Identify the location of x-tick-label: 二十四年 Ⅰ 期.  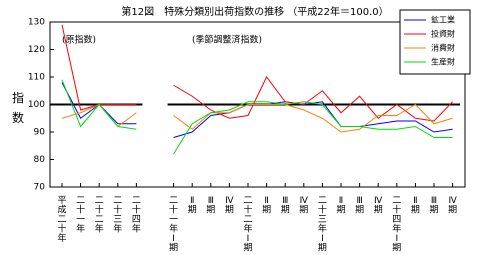
(396, 225).